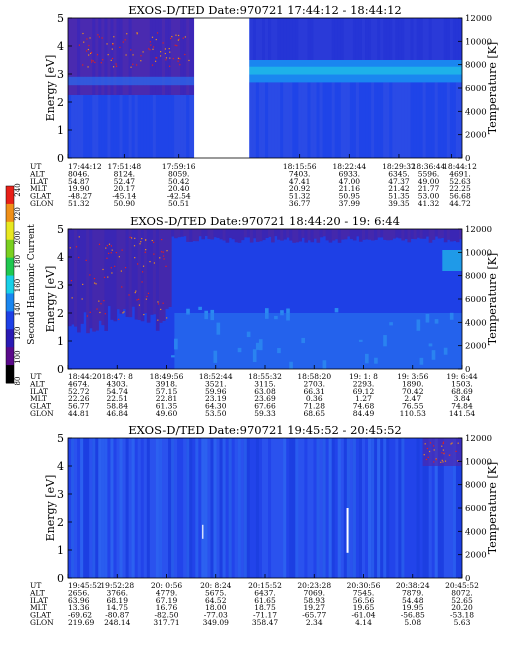 Image resolution: width=505 pixels, height=649 pixels. What do you see at coordinates (167, 607) in the screenshot?
I see `ephemeris-value: 16.76` at bounding box center [167, 607].